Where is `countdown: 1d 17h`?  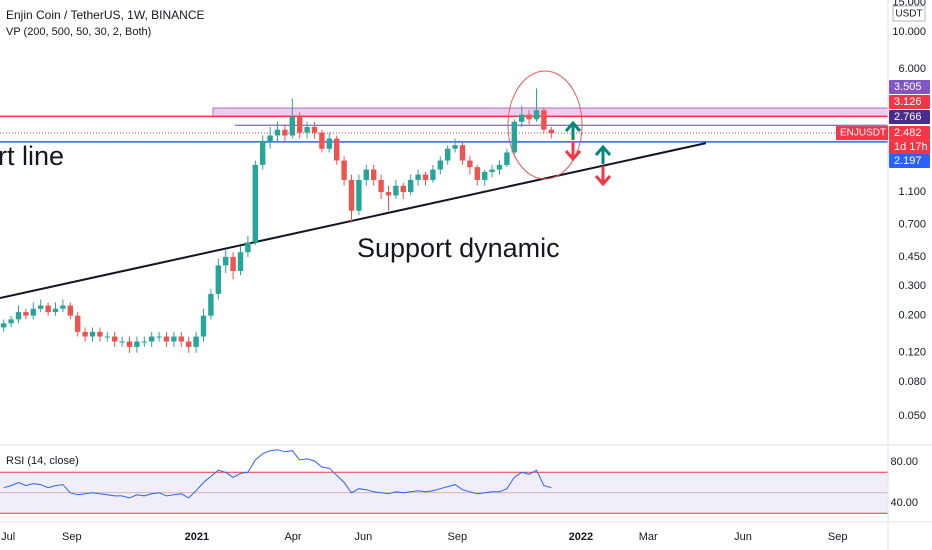
countdown: 1d 17h is located at coordinates (911, 147).